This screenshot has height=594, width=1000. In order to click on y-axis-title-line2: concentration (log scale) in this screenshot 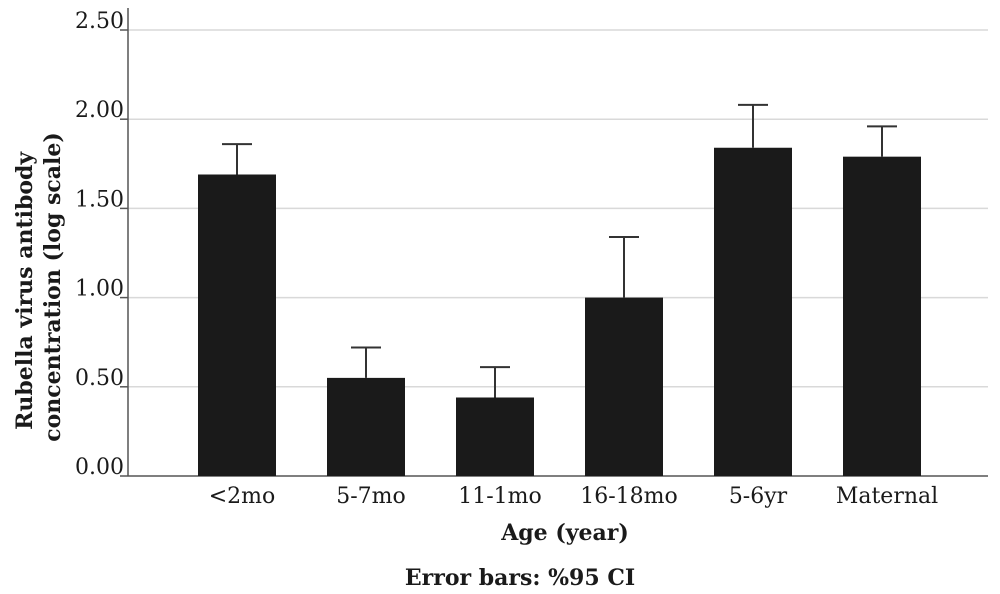, I will do `click(53, 287)`.